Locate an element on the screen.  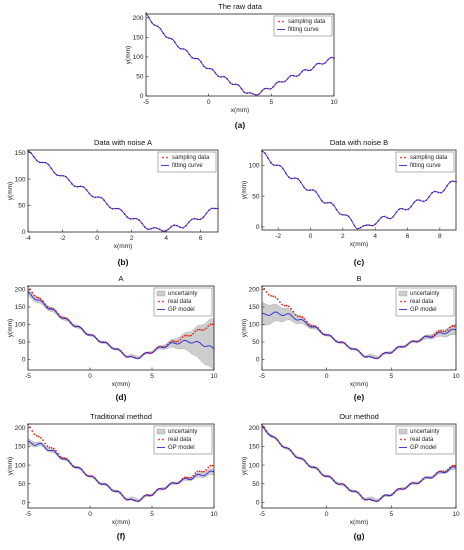
panel-label: (b) is located at coordinates (123, 262).